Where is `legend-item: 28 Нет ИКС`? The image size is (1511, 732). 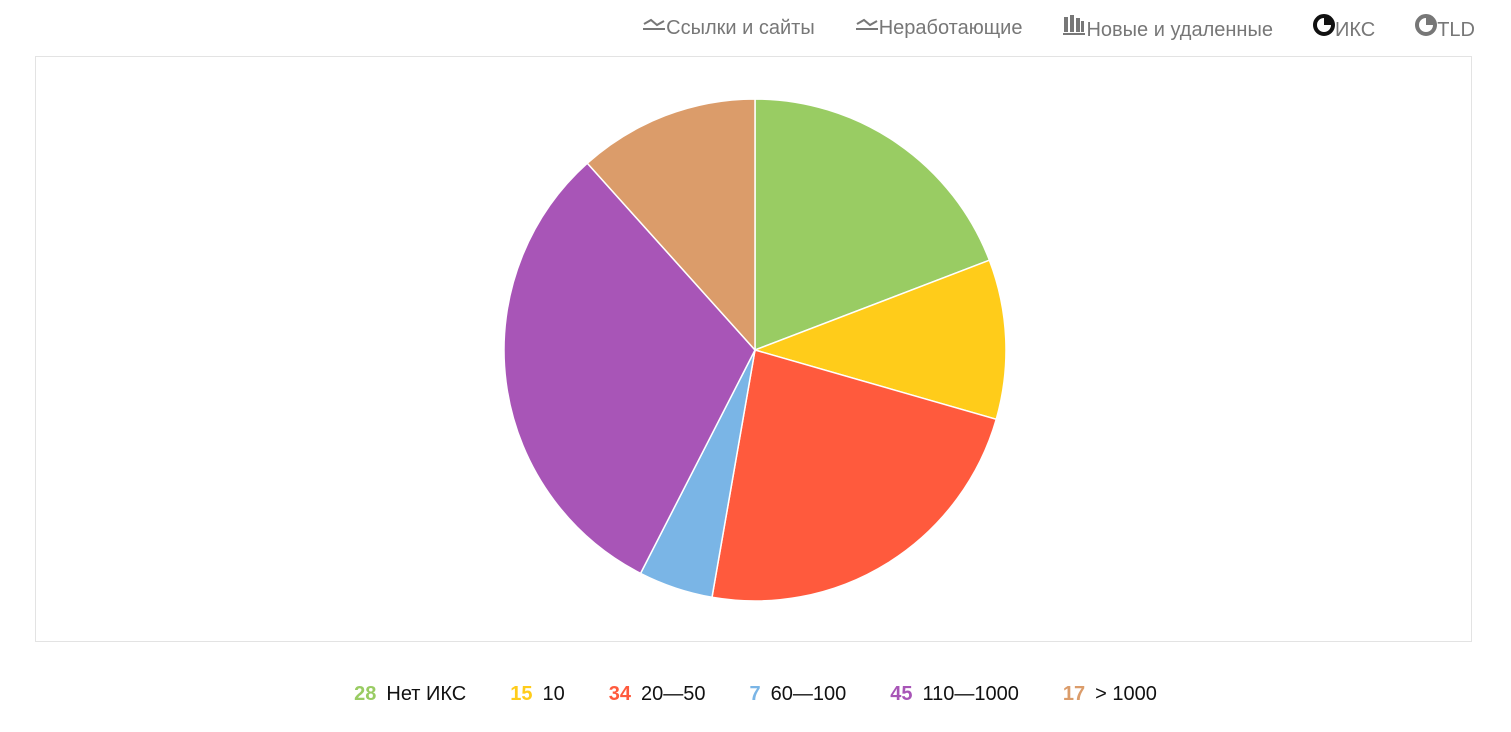
legend-item: 28 Нет ИКС is located at coordinates (410, 694).